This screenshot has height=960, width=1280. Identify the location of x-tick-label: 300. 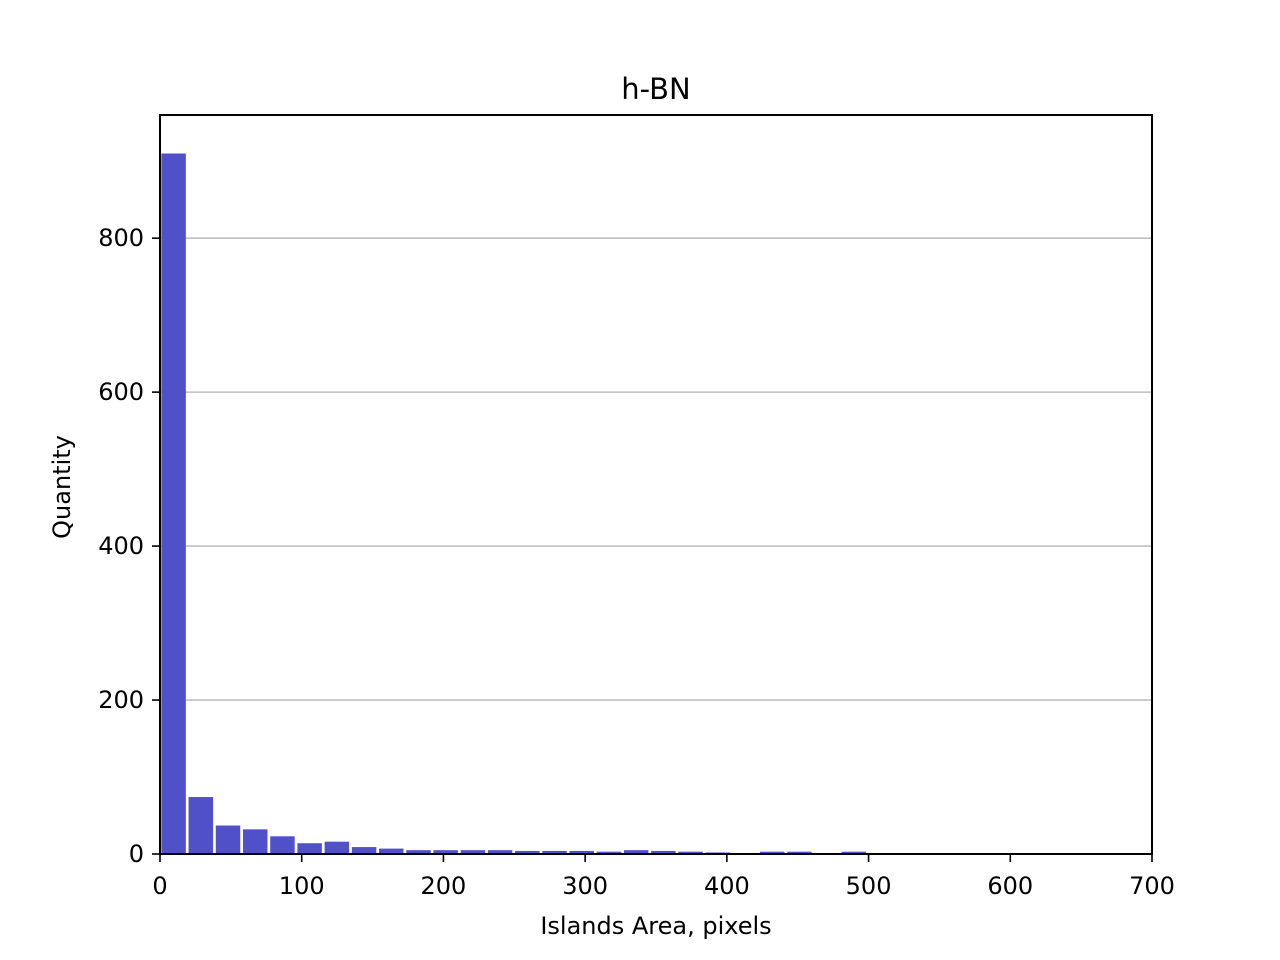
(585, 886).